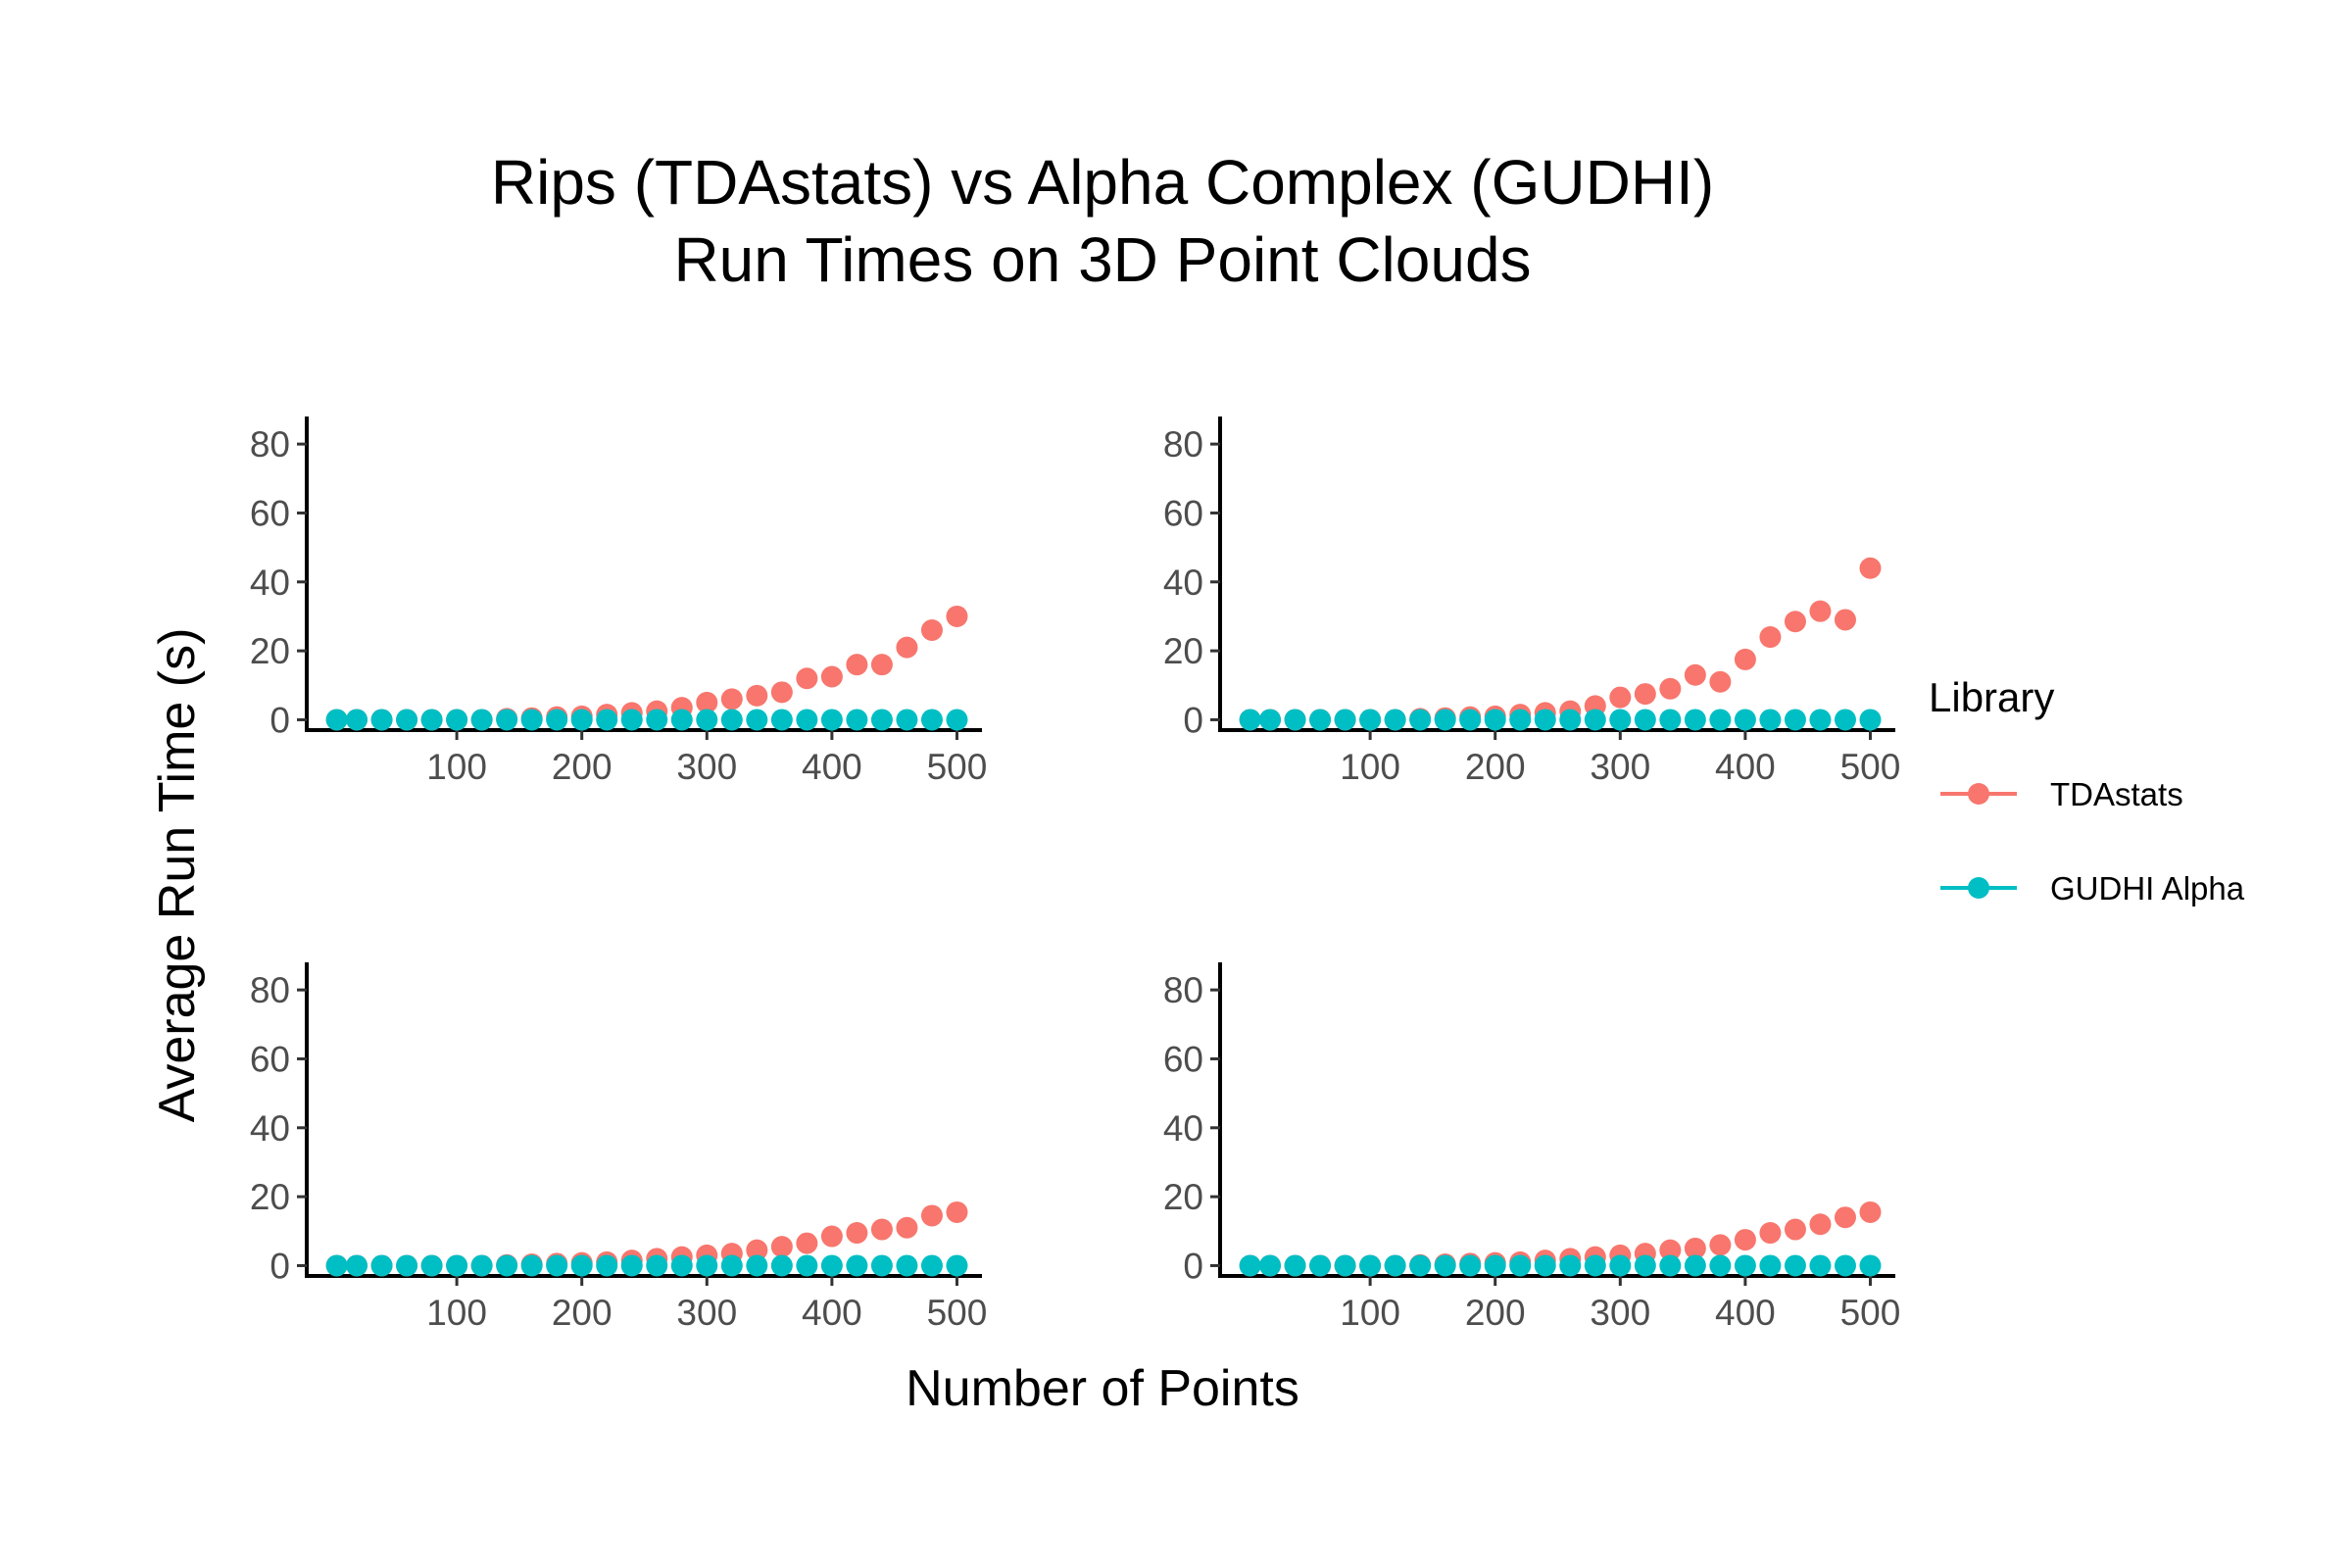 The height and width of the screenshot is (1568, 2352). What do you see at coordinates (2116, 794) in the screenshot?
I see `legend-label-tdastats: TDAstats` at bounding box center [2116, 794].